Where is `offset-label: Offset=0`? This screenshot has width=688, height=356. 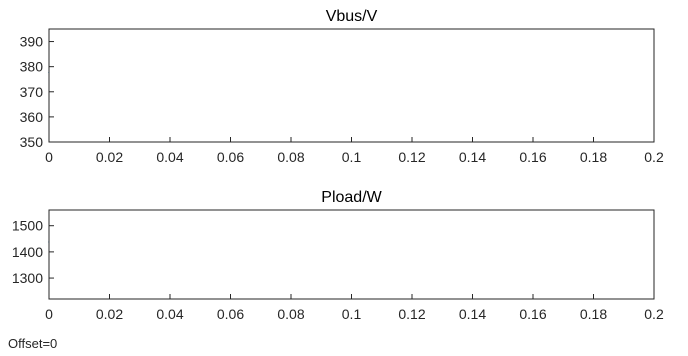 offset-label: Offset=0 is located at coordinates (33, 343).